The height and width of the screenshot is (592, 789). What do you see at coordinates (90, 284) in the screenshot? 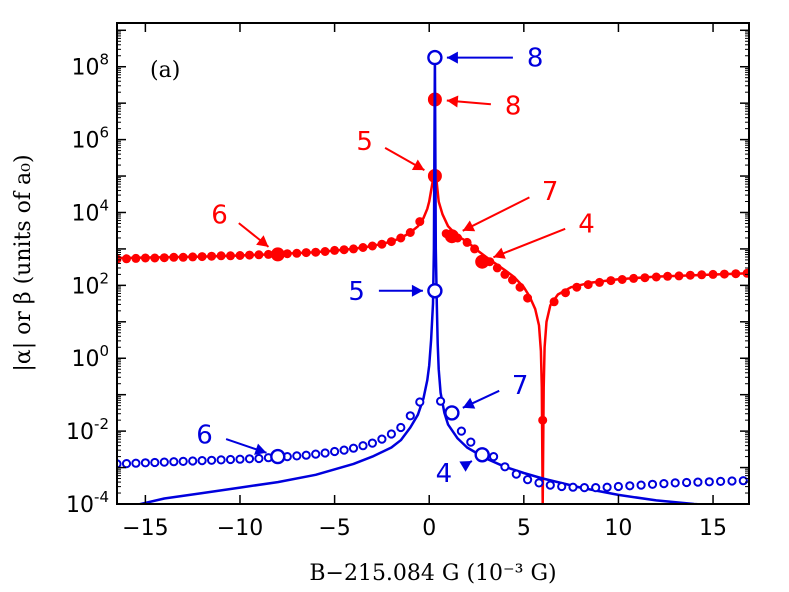
I see `y-tick-label: 10²` at bounding box center [90, 284].